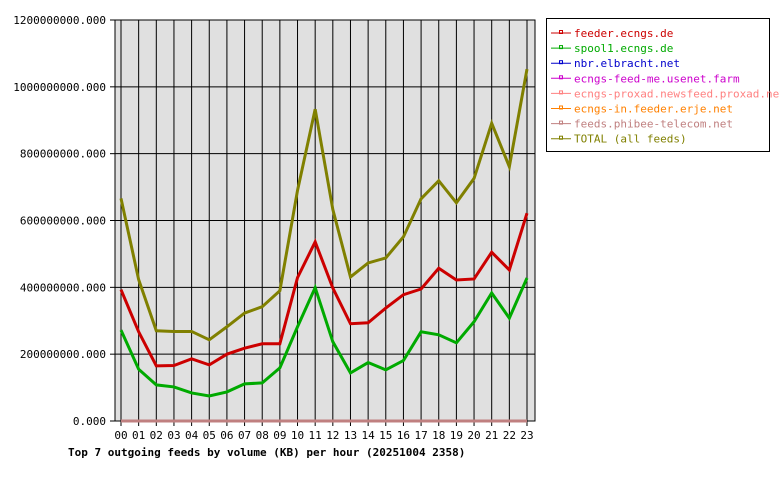 This screenshot has width=780, height=480. I want to click on y-tick-label: 1200000000.000, so click(59, 20).